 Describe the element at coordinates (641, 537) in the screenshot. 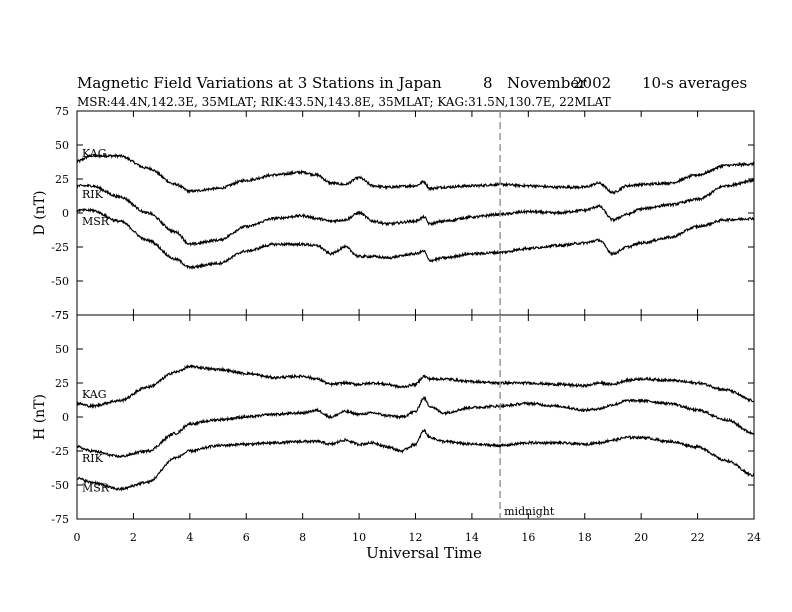

I see `x-tick-label: 20` at that location.